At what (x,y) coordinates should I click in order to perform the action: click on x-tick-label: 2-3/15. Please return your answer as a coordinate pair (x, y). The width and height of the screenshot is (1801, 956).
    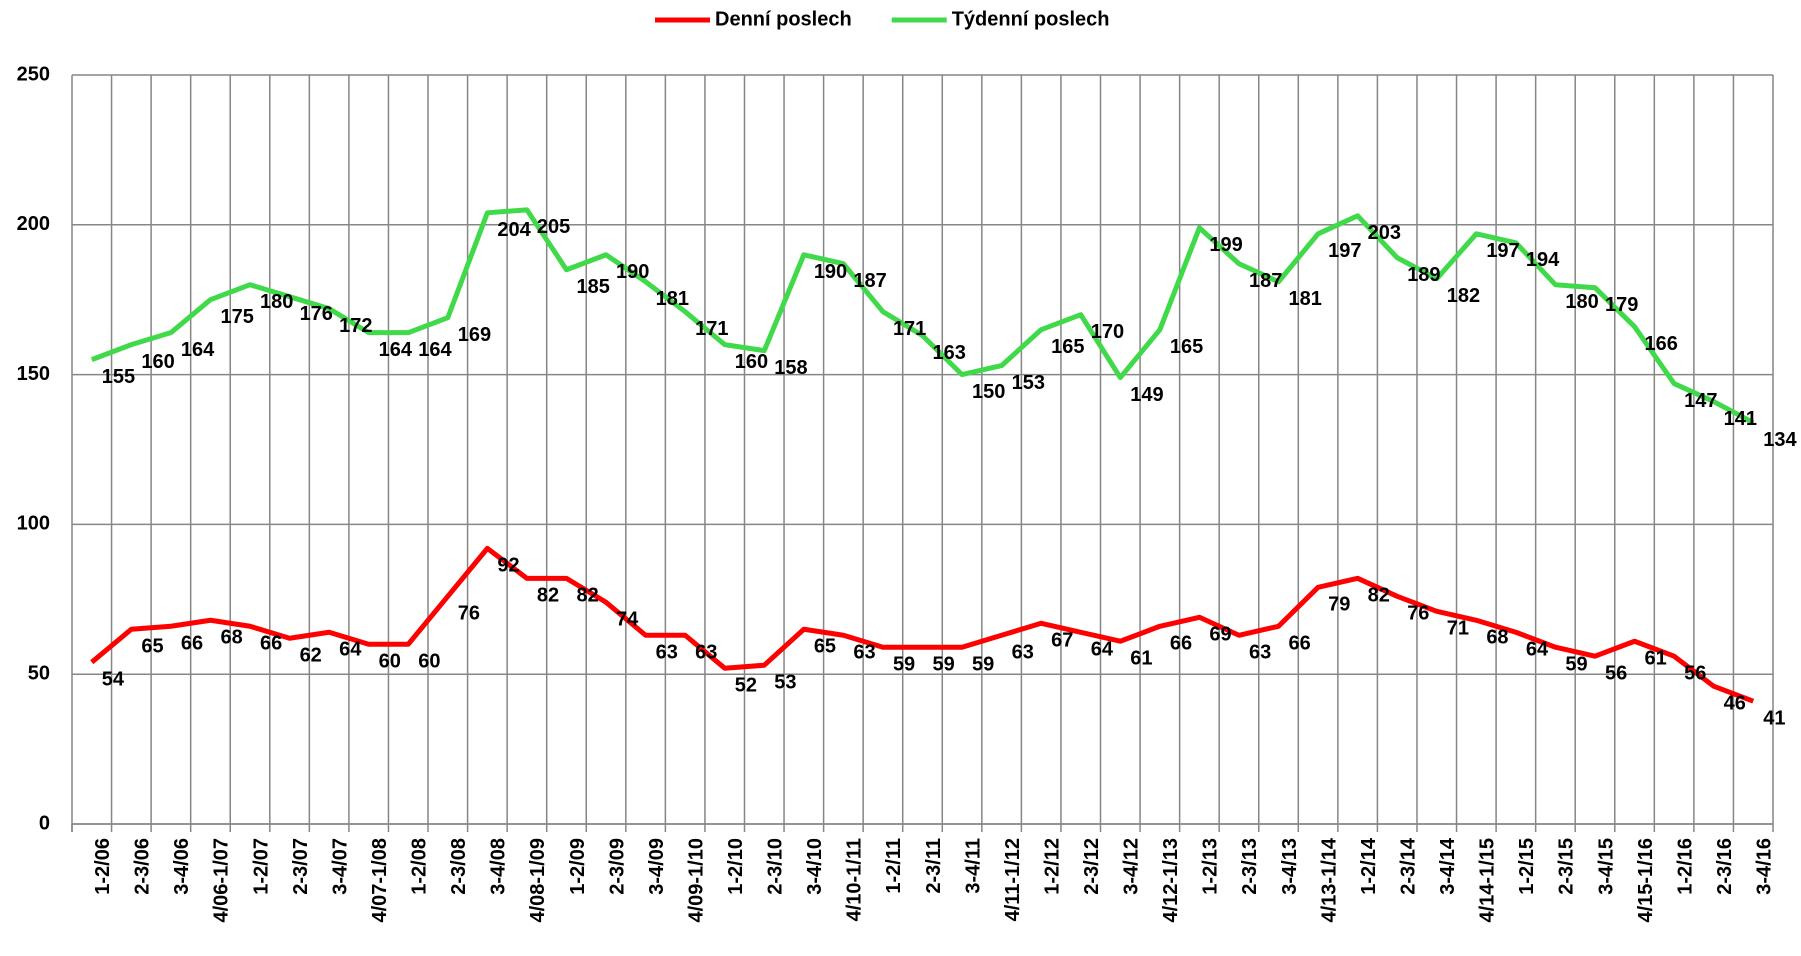
    Looking at the image, I should click on (1567, 866).